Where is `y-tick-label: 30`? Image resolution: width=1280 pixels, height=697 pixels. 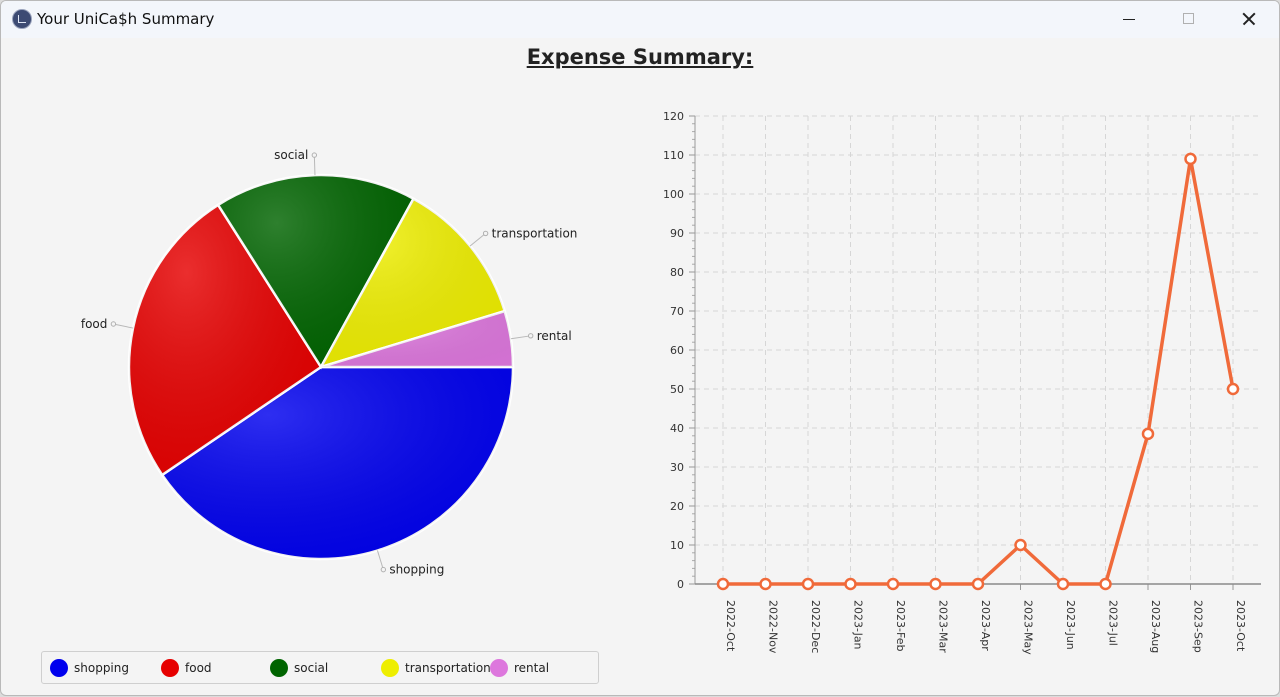 y-tick-label: 30 is located at coordinates (677, 467).